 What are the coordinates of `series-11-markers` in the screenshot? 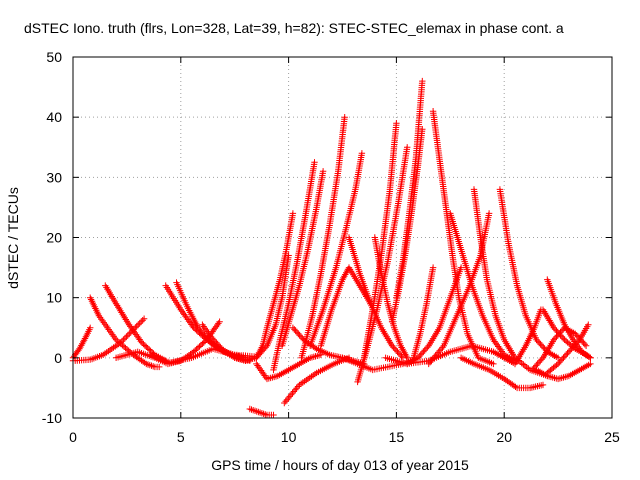 It's located at (289, 367).